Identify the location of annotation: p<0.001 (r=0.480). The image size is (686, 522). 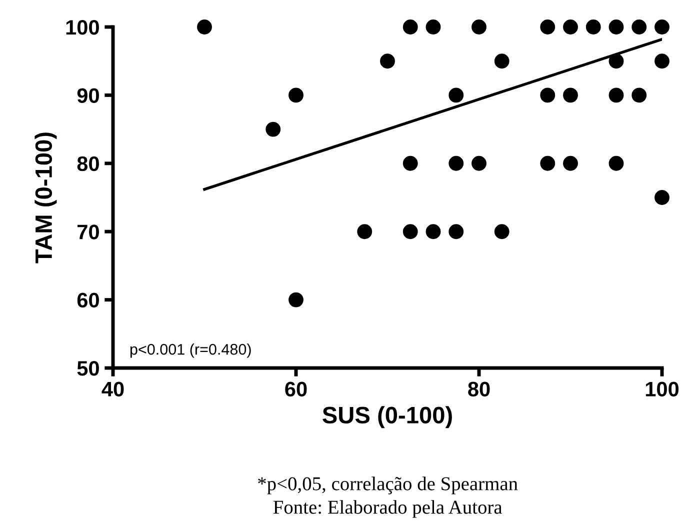
(190, 351).